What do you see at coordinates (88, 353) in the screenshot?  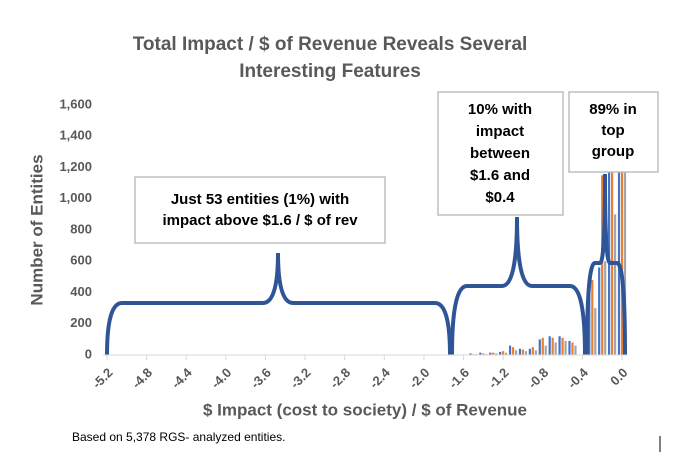 I see `y-tick-label: 0` at bounding box center [88, 353].